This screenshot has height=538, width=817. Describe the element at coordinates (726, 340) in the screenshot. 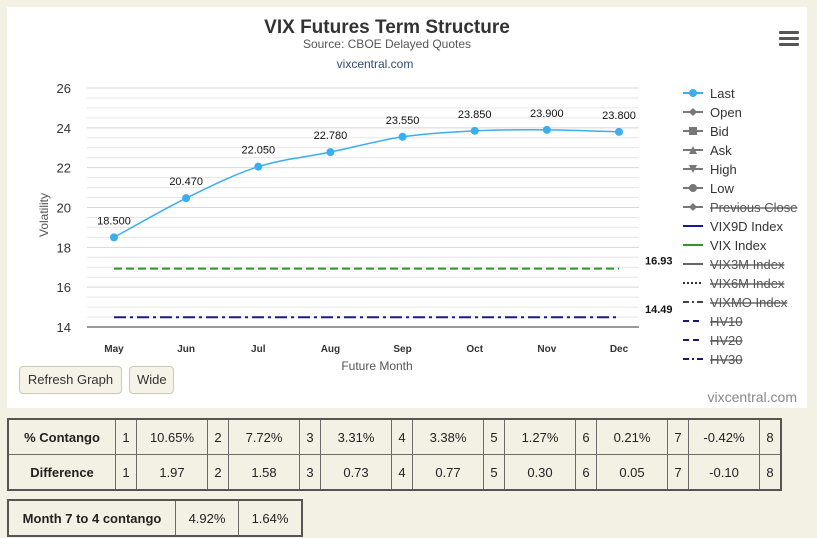

I see `legend-label: HV20` at that location.